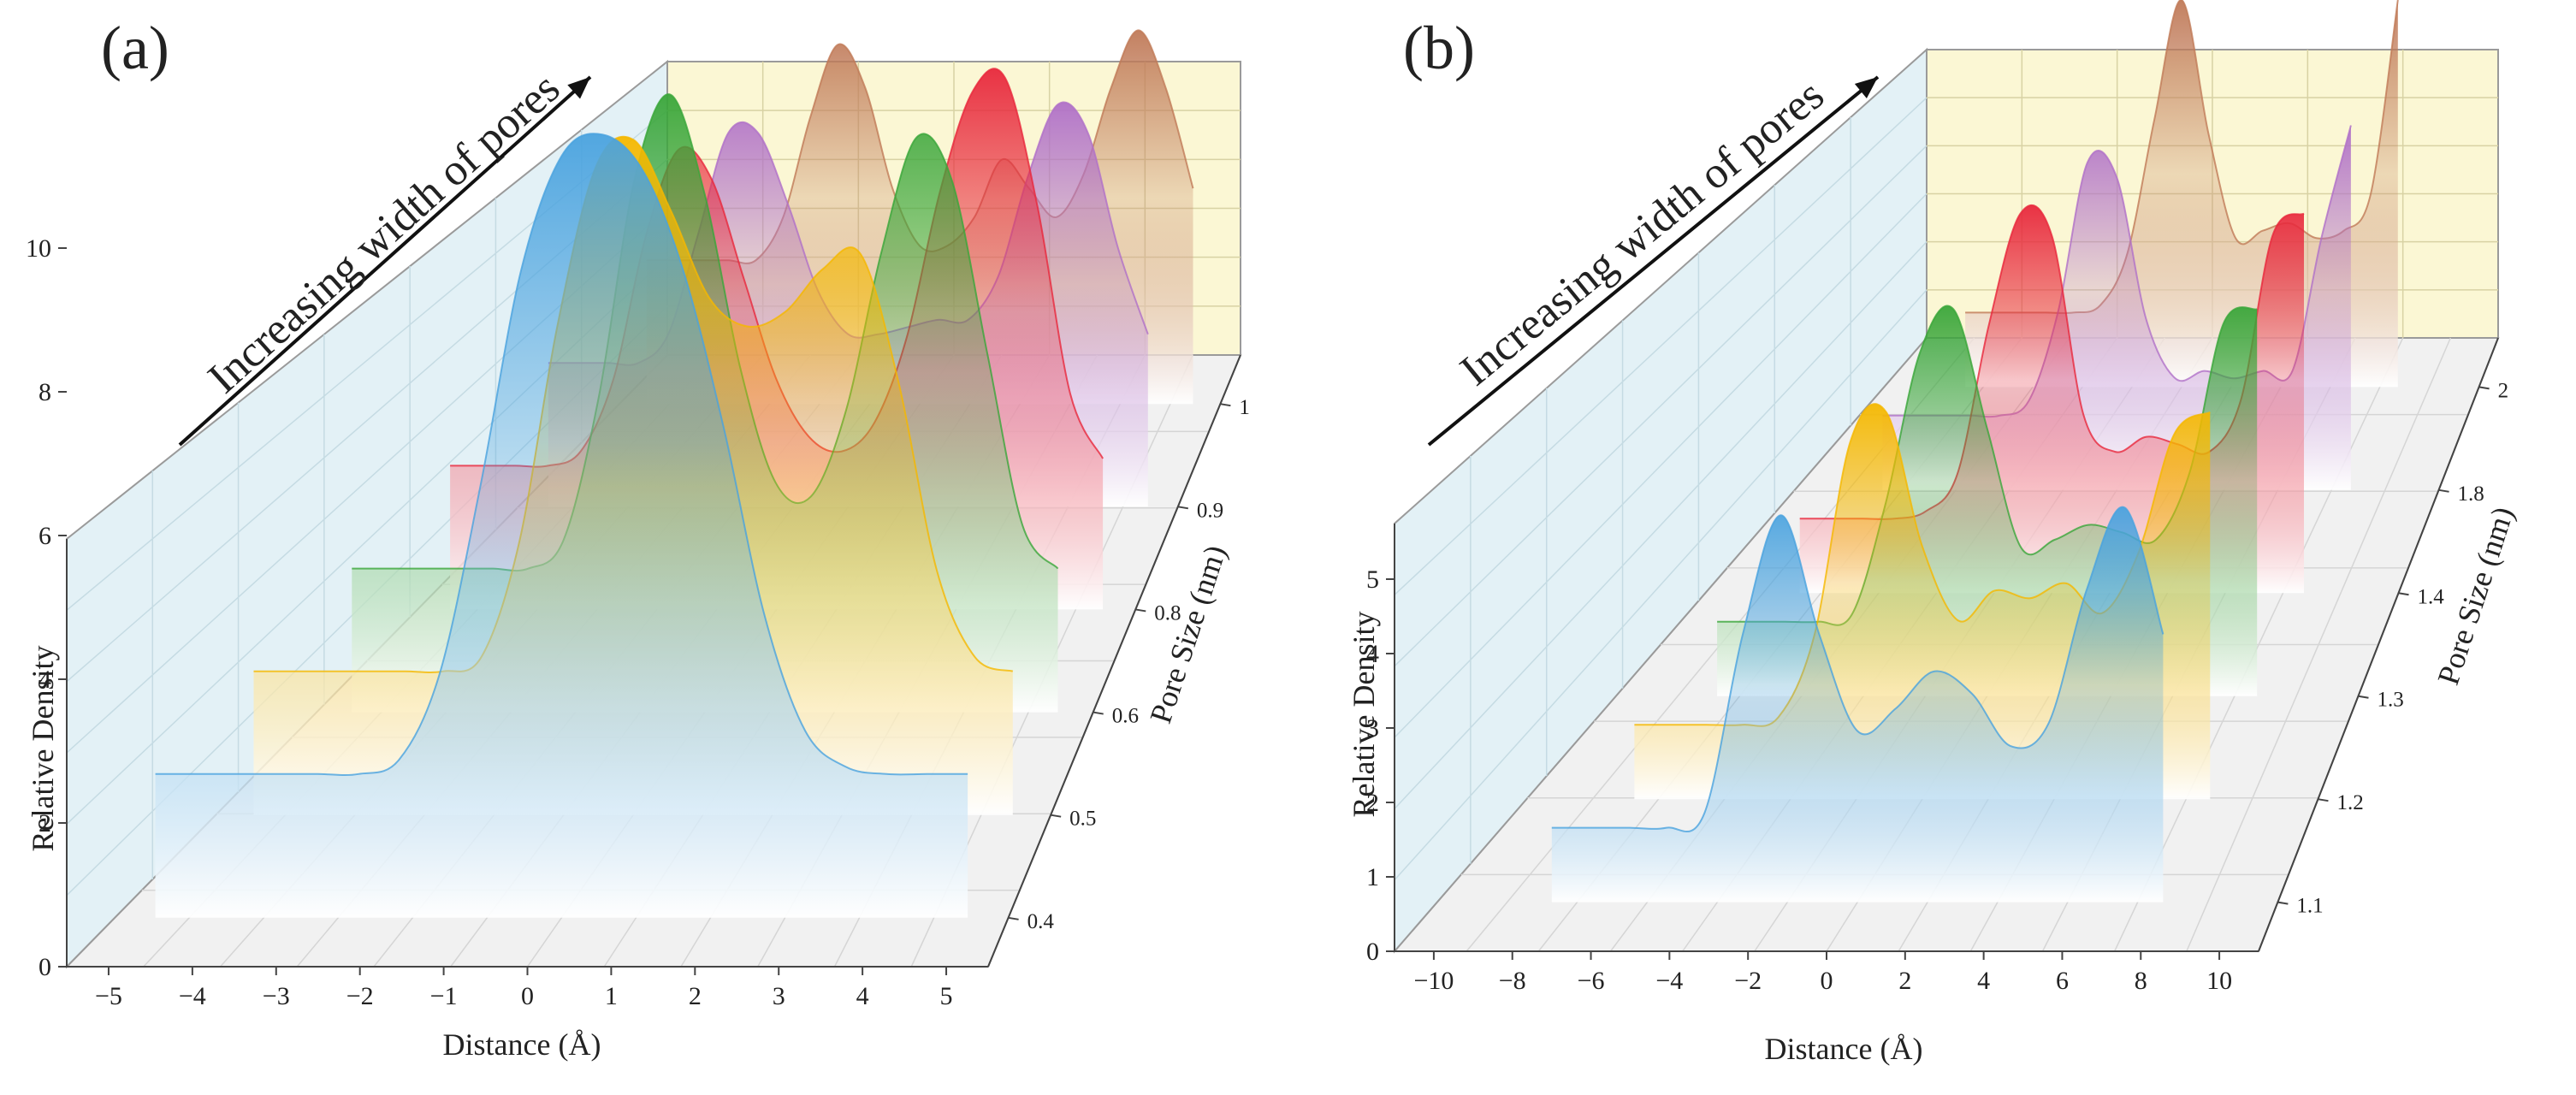  I want to click on x-tick-label: −10, so click(1433, 981).